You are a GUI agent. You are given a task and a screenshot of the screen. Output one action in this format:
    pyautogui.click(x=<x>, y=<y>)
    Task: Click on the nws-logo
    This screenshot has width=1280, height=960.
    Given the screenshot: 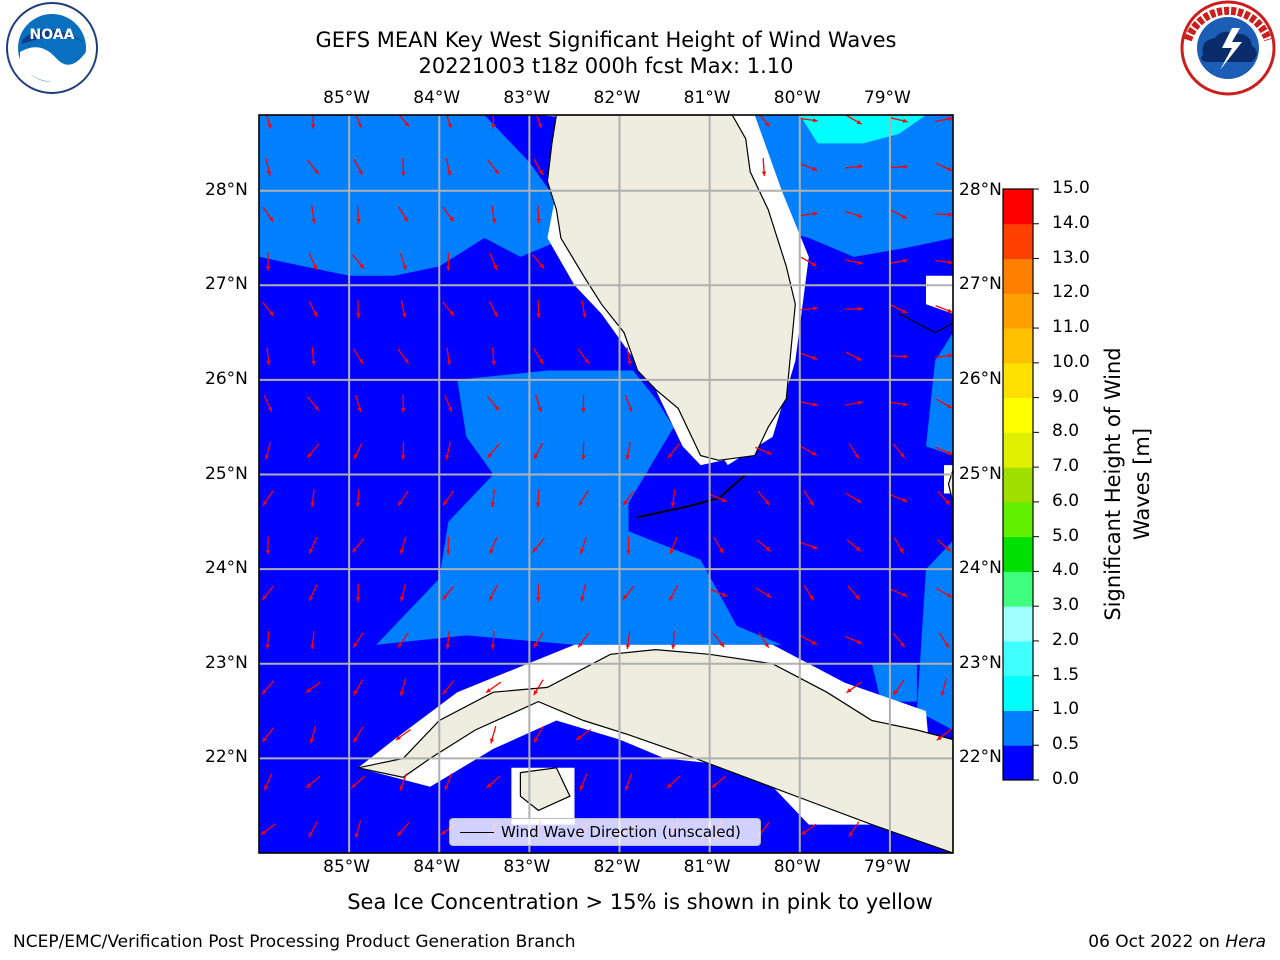 What is the action you would take?
    pyautogui.click(x=1228, y=48)
    